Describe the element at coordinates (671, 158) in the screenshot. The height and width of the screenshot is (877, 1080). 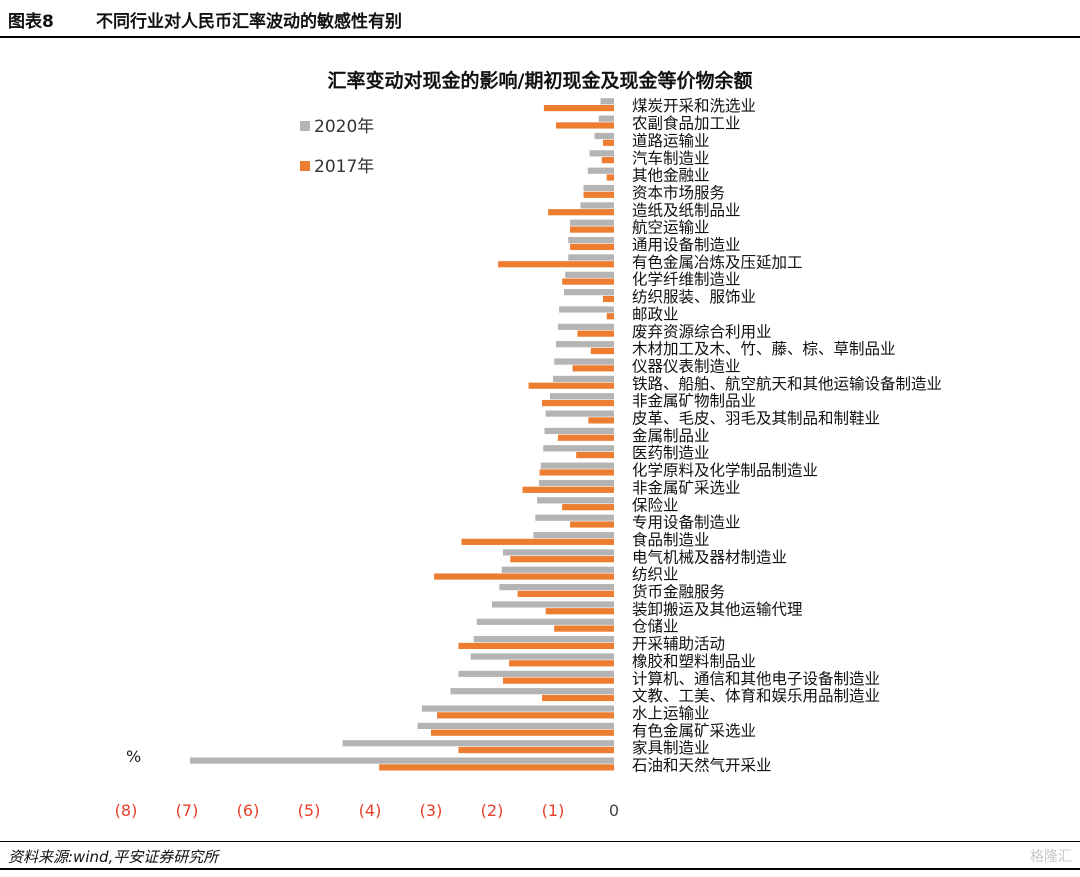
I see `category-label: 汽车制造业` at that location.